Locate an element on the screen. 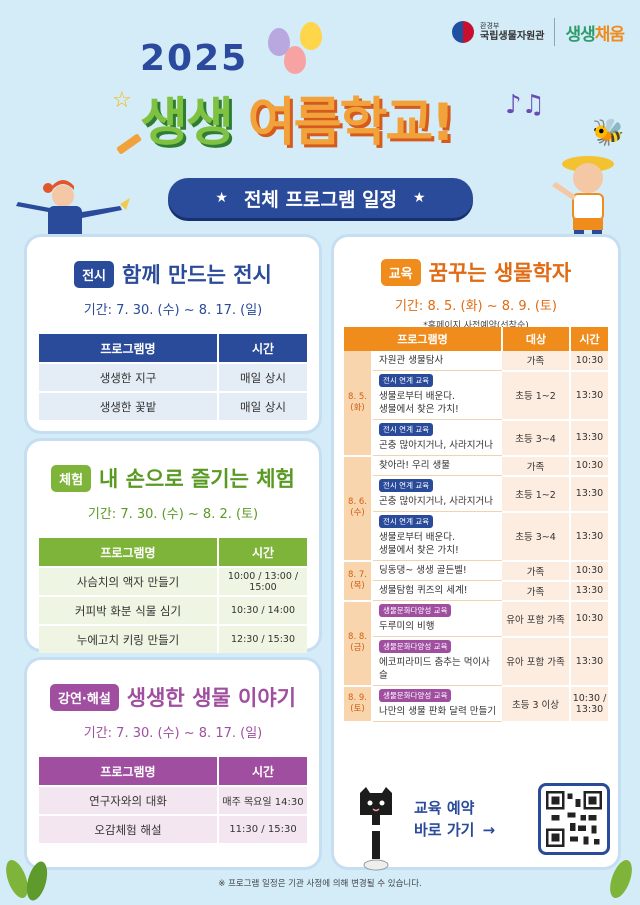 The image size is (640, 905). table-row: 생물탐험 퀴즈의 세계! 가족 13:30 is located at coordinates (476, 591).